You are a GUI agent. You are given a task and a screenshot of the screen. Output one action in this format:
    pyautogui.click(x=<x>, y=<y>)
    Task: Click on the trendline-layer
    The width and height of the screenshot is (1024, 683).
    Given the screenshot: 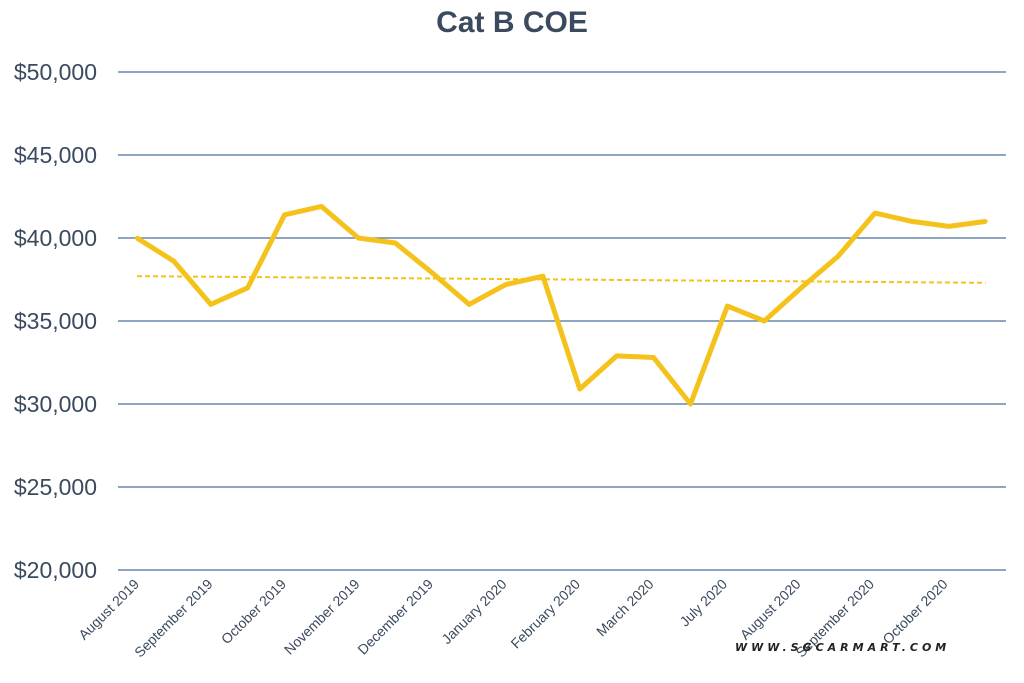 What is the action you would take?
    pyautogui.click(x=561, y=279)
    